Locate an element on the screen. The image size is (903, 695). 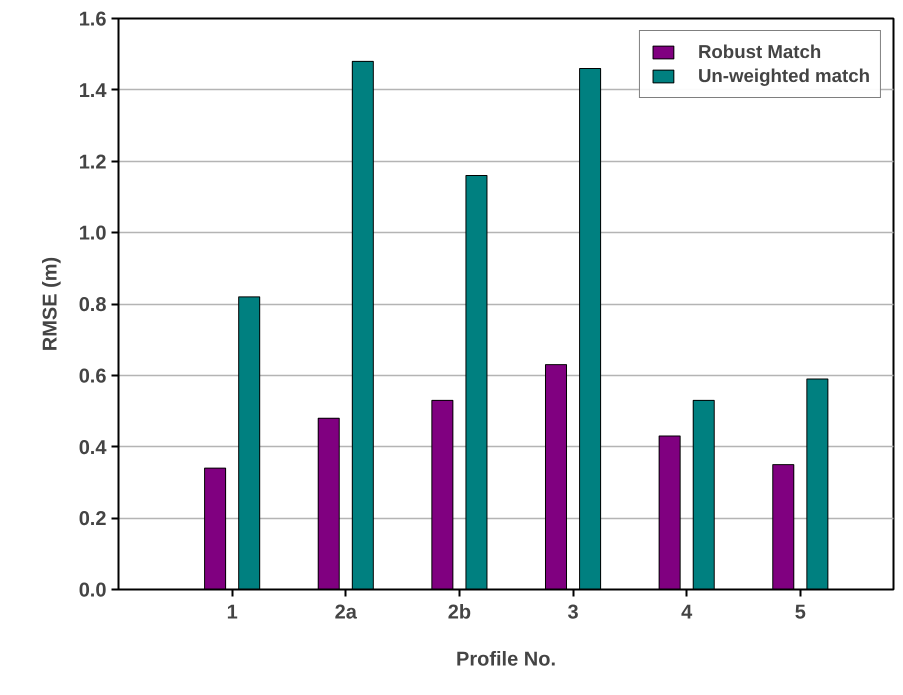
y-tick-label: 0.2 is located at coordinates (92, 519).